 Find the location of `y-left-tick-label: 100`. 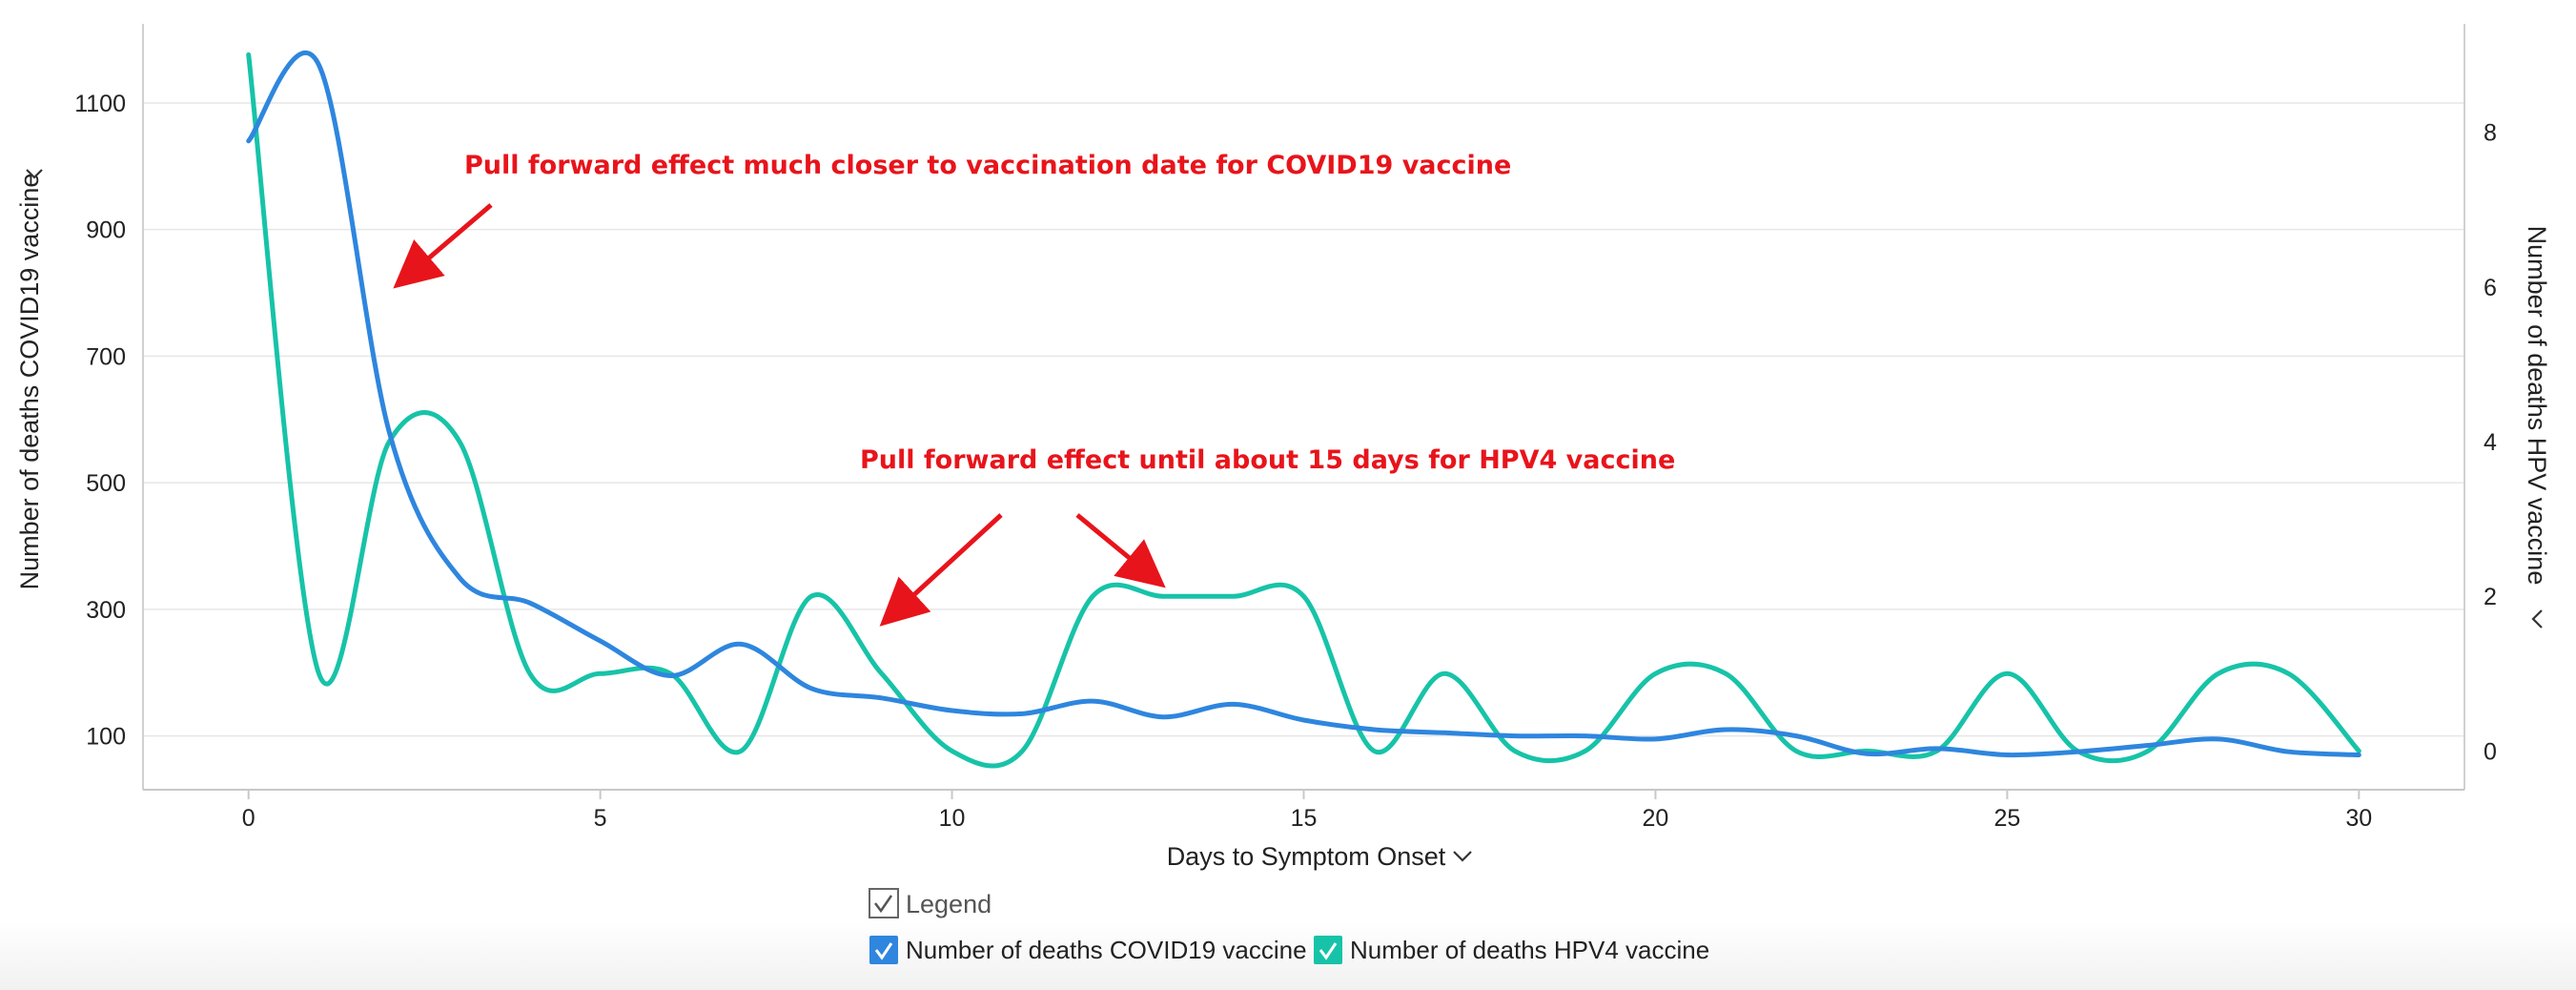

y-left-tick-label: 100 is located at coordinates (106, 738).